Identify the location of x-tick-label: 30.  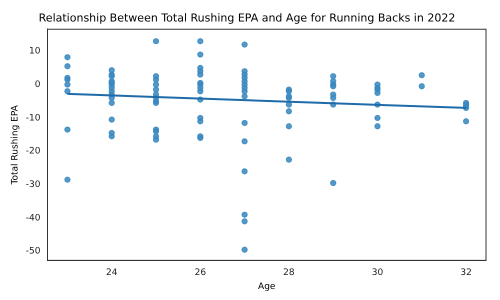
(378, 273).